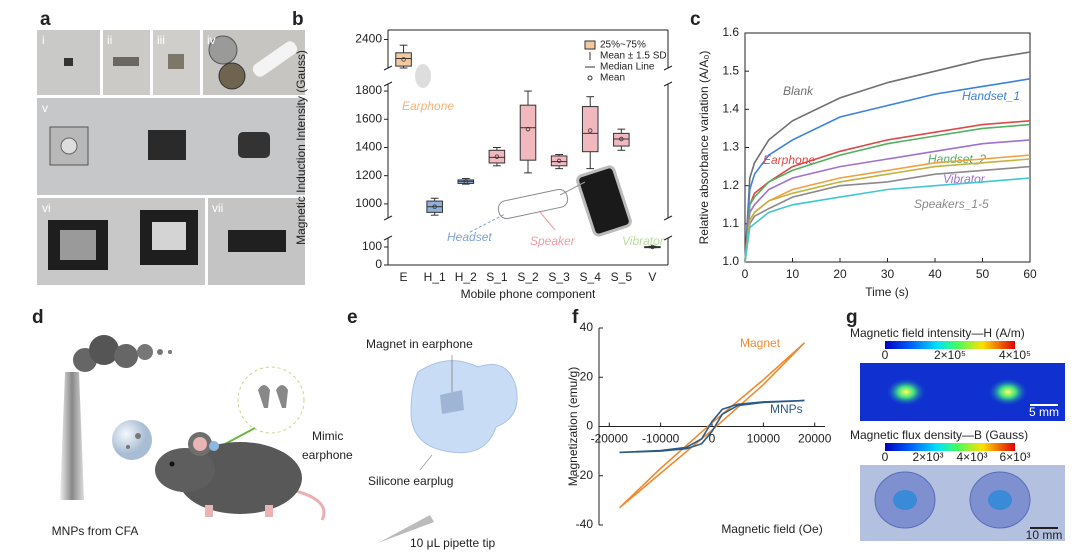 The width and height of the screenshot is (1080, 552). Describe the element at coordinates (661, 439) in the screenshot. I see `x-tick-label: -10000` at that location.